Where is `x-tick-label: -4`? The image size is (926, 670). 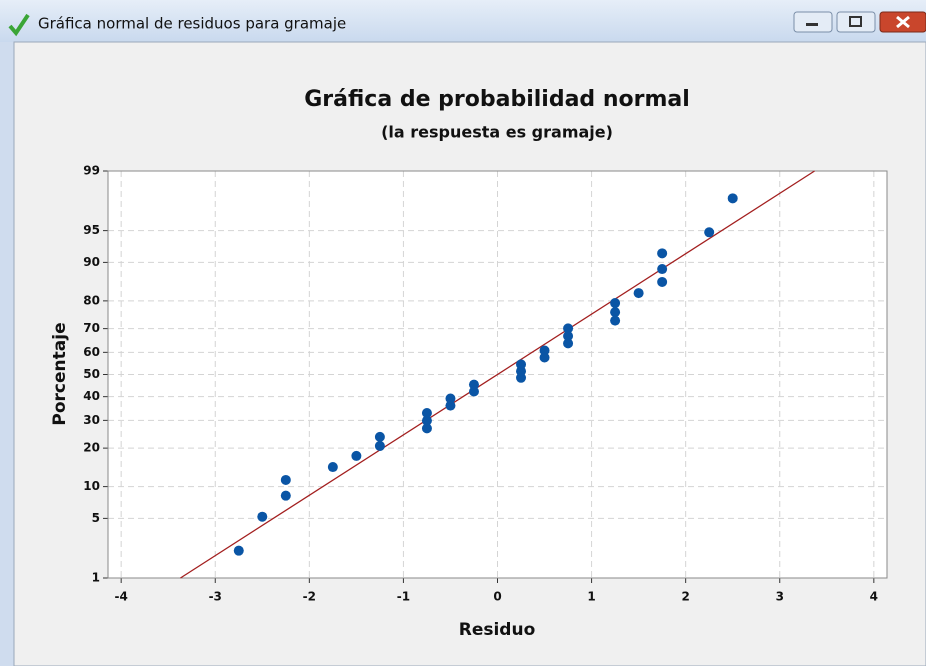
x-tick-label: -4 is located at coordinates (120, 597).